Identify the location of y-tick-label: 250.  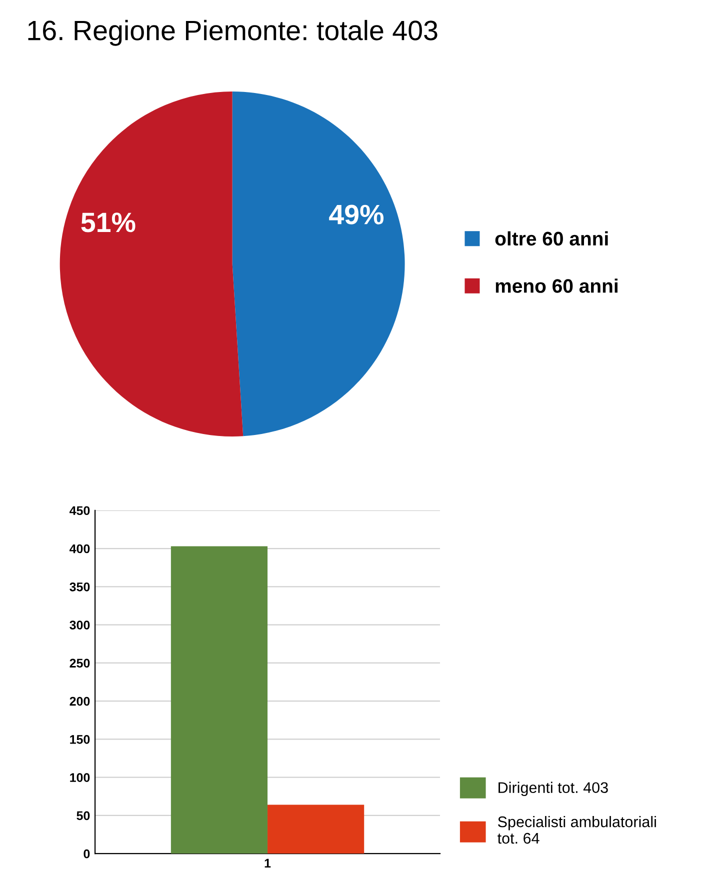
(80, 663).